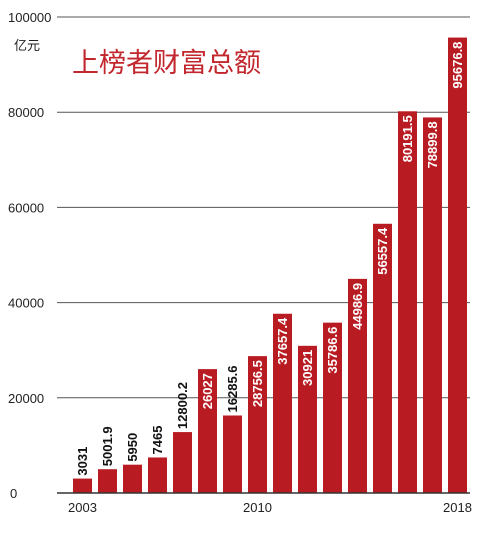  Describe the element at coordinates (157, 440) in the screenshot. I see `bar-value-label-2006: 7465` at that location.